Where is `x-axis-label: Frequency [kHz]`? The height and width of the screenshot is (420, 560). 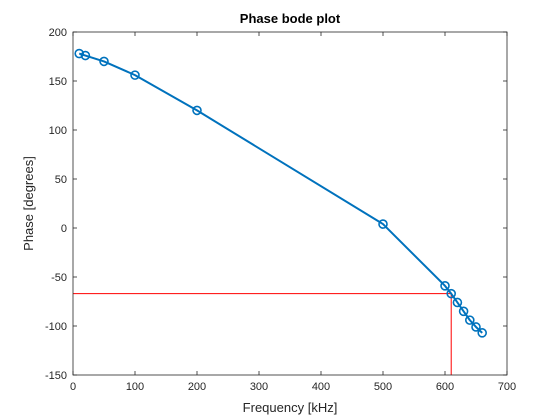
x-axis-label: Frequency [kHz] is located at coordinates (290, 407).